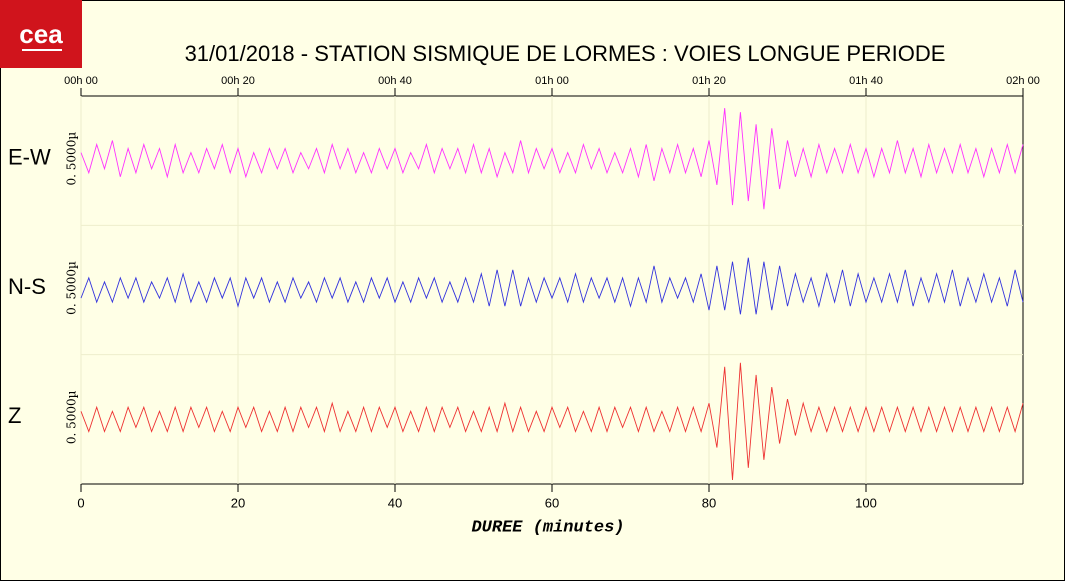  Describe the element at coordinates (709, 81) in the screenshot. I see `top-tick-label: 01h 20` at that location.